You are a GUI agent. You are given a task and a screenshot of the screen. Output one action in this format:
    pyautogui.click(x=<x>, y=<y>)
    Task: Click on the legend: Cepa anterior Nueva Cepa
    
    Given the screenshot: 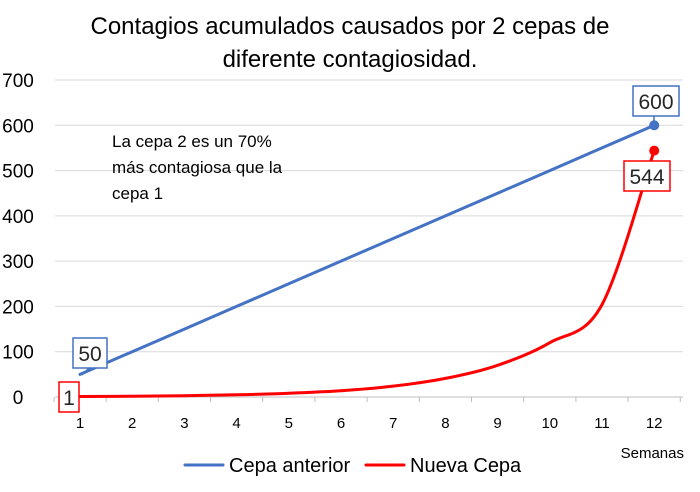 What is the action you would take?
    pyautogui.click(x=352, y=466)
    